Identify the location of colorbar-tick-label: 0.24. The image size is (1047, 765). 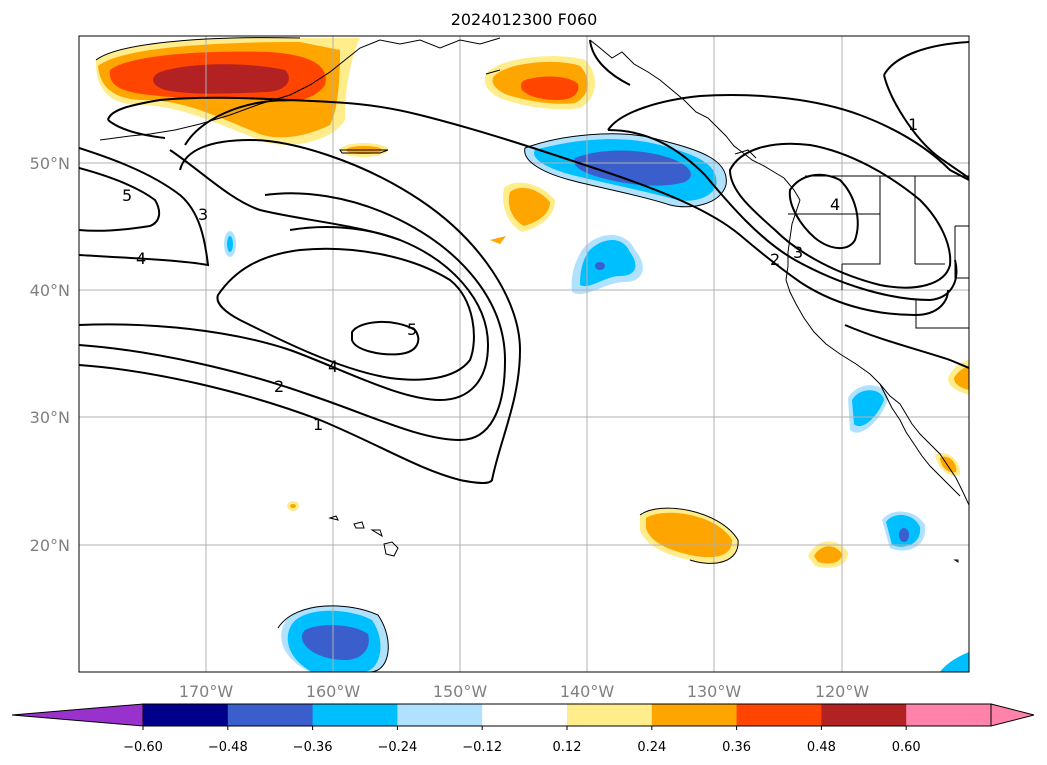
(651, 747).